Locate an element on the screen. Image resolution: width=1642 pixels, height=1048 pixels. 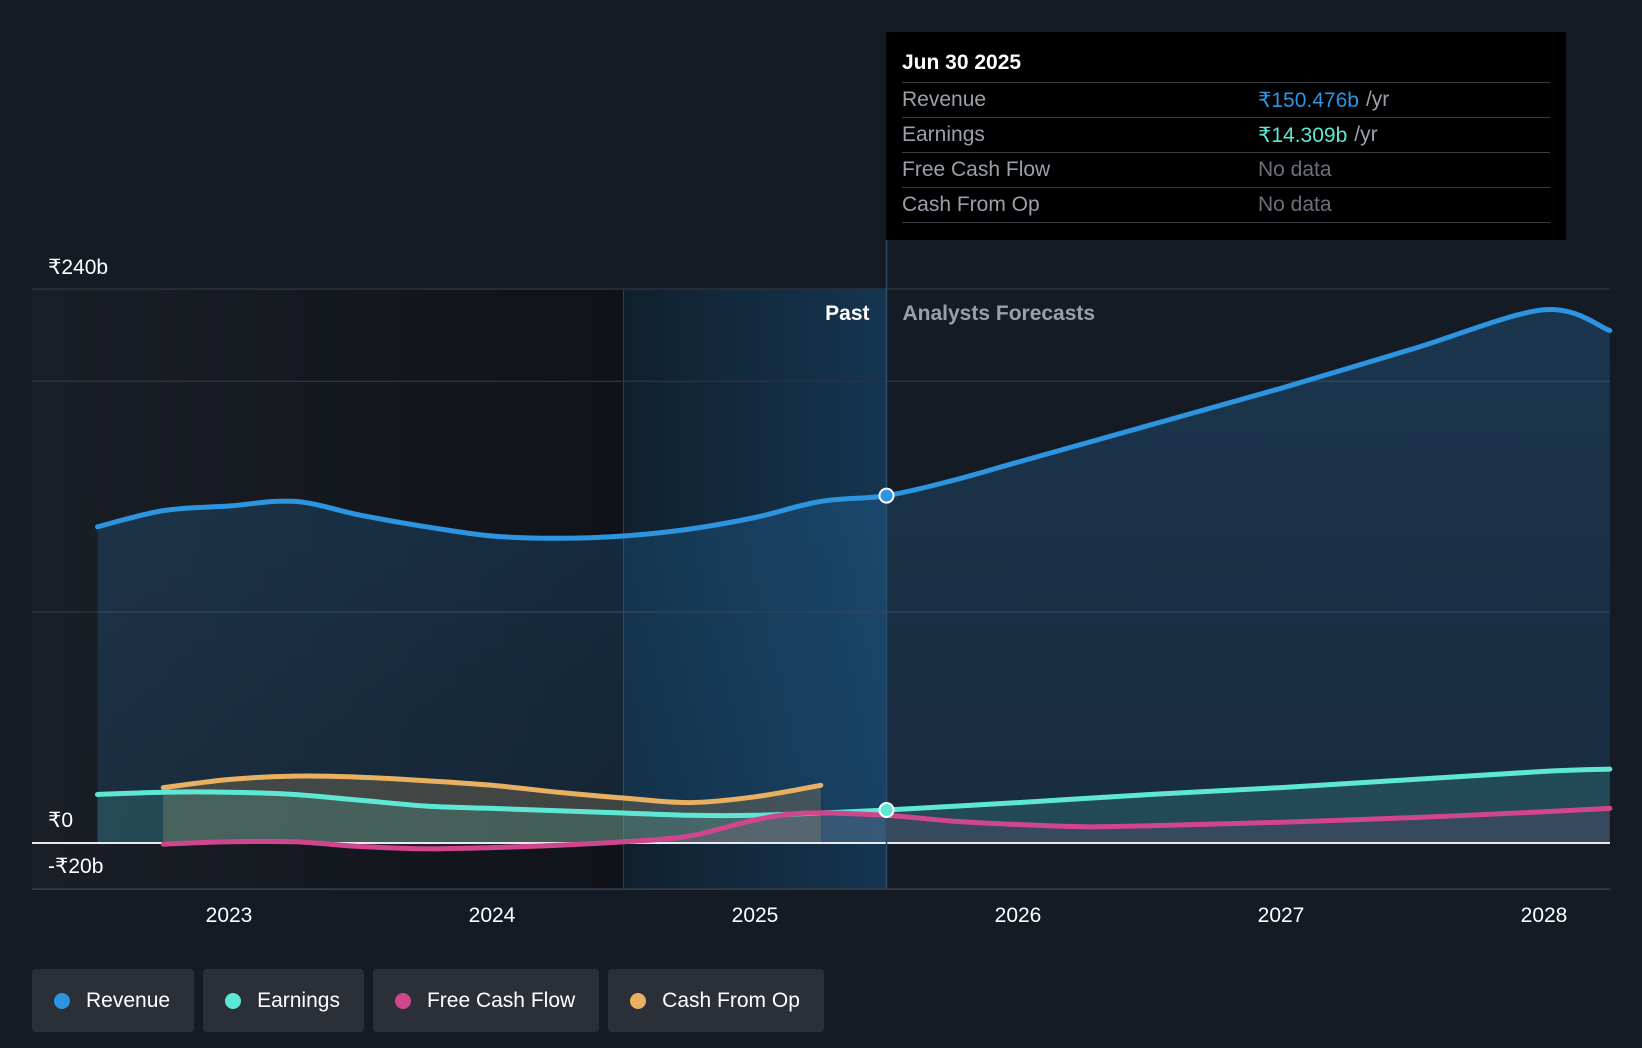
free-cash-flow-line is located at coordinates (886, 828).